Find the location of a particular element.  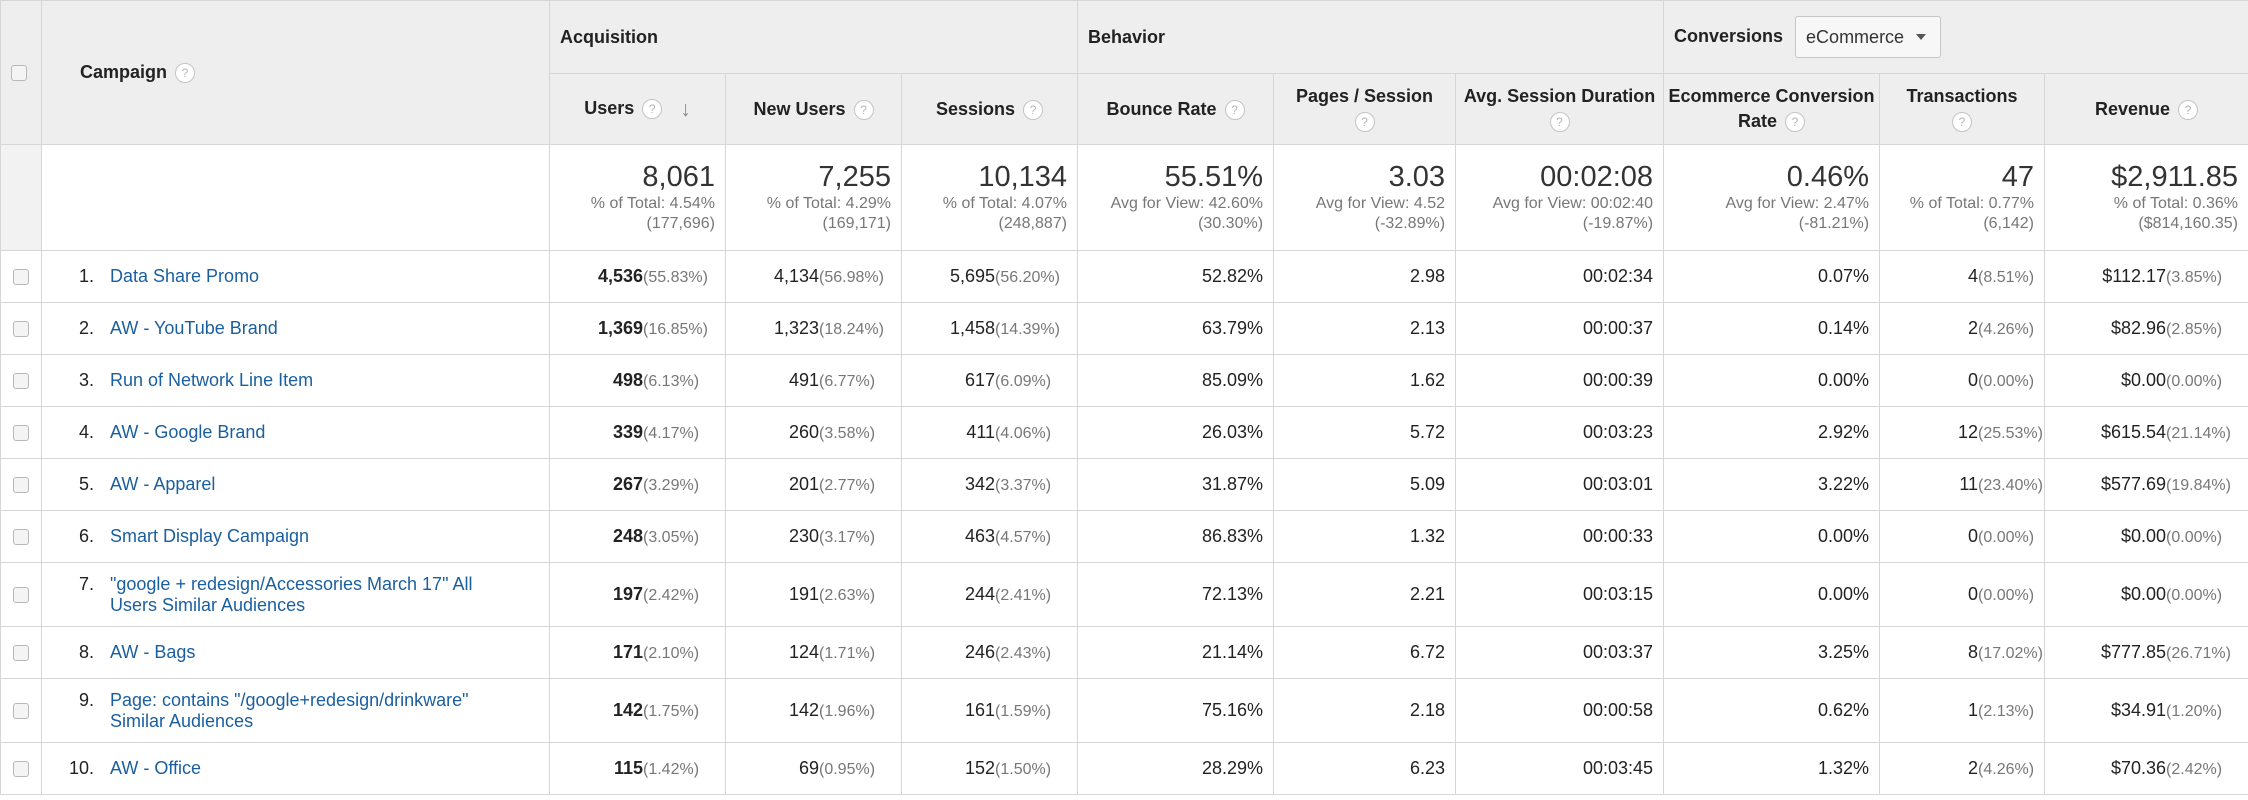

column-header-sessions: Sessions? is located at coordinates (989, 109).